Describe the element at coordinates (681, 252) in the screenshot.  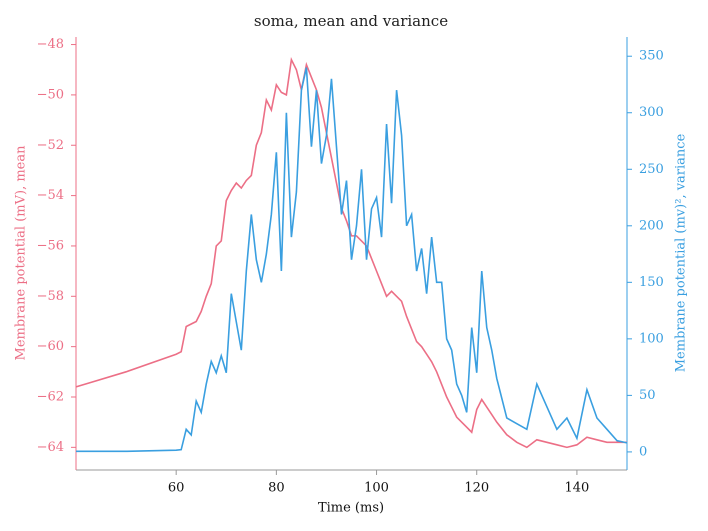
I see `y2-axis-label: Membrane potential (mv)², variance` at that location.